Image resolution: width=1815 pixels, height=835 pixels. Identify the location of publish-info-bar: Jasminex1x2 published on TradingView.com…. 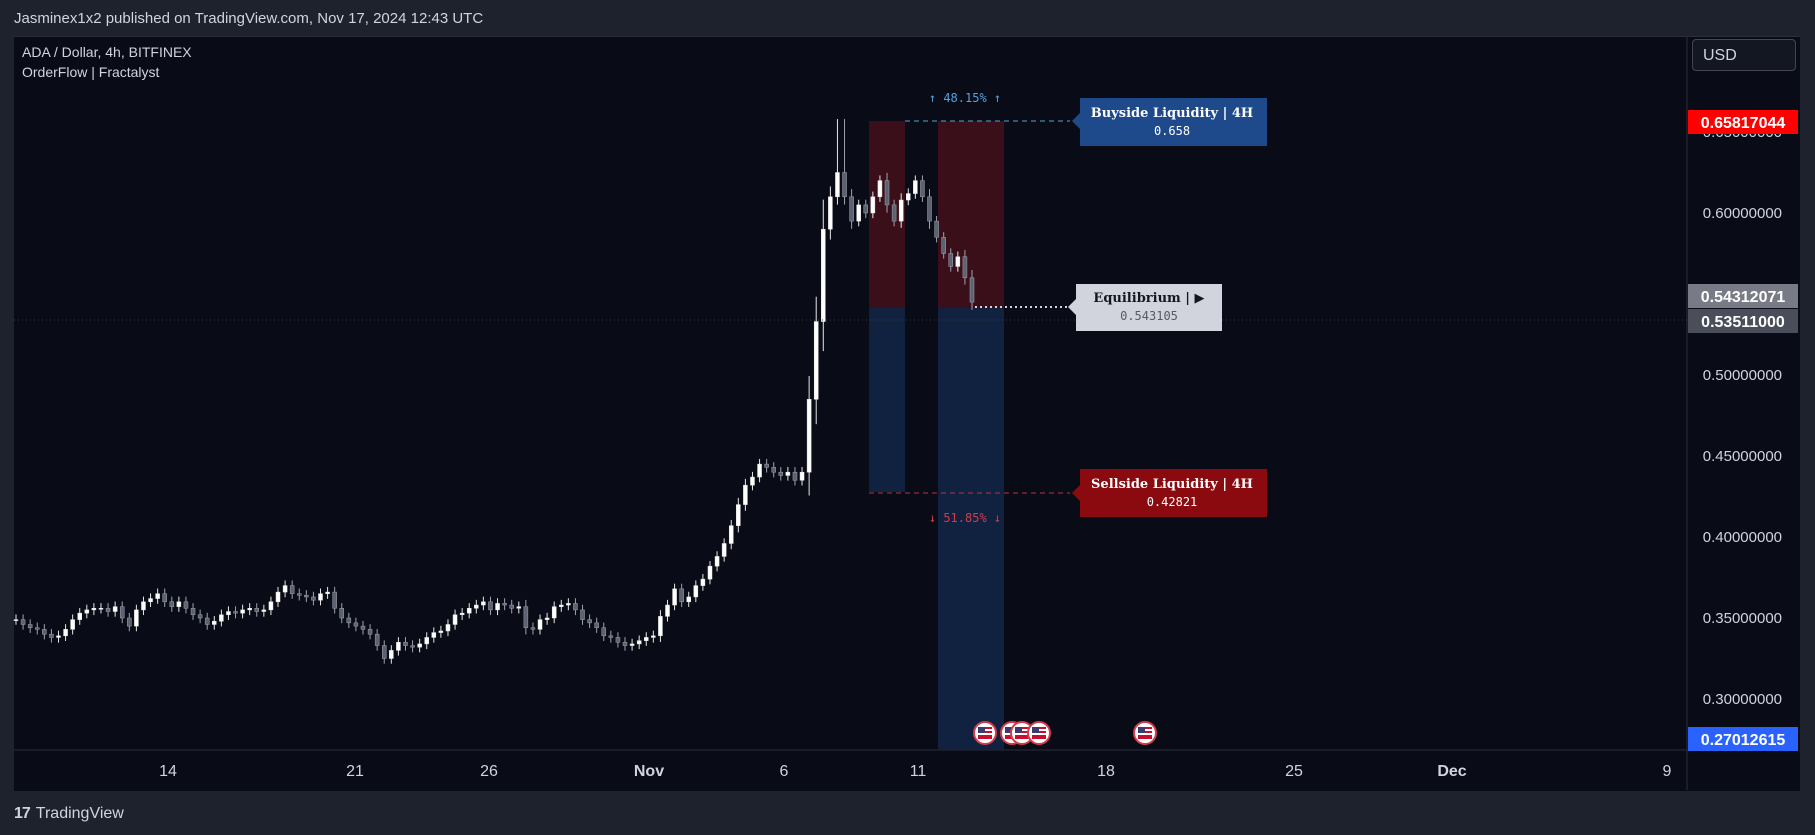
(907, 18).